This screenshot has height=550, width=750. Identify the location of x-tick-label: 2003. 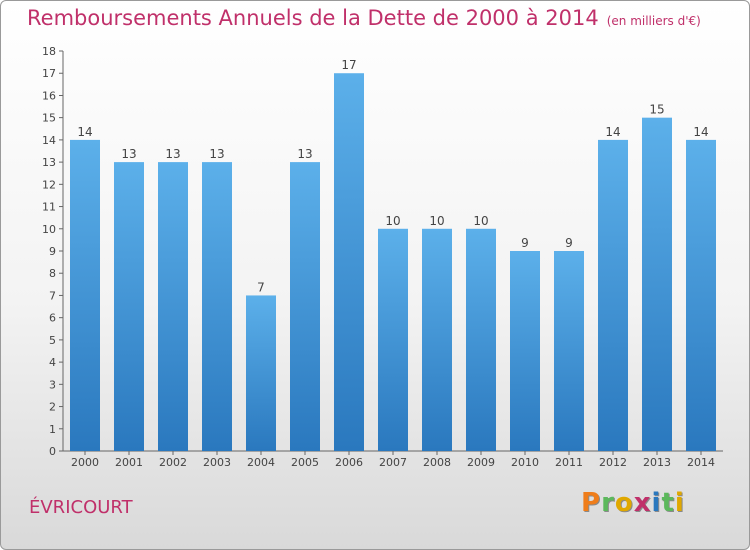
(217, 462).